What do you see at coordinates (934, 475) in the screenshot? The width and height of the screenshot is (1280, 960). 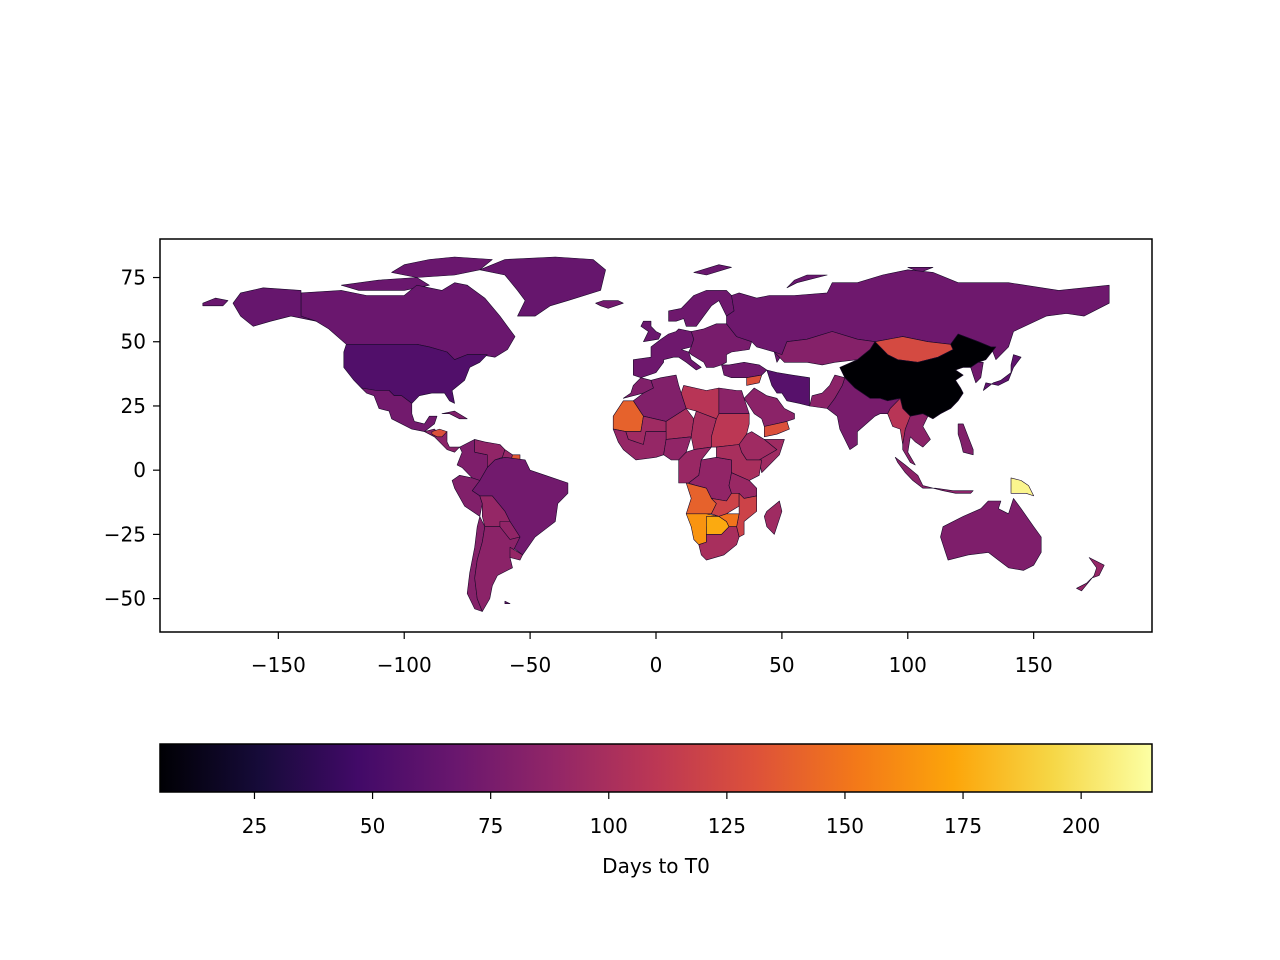 I see `country-indonesia: Indonesia: 85` at bounding box center [934, 475].